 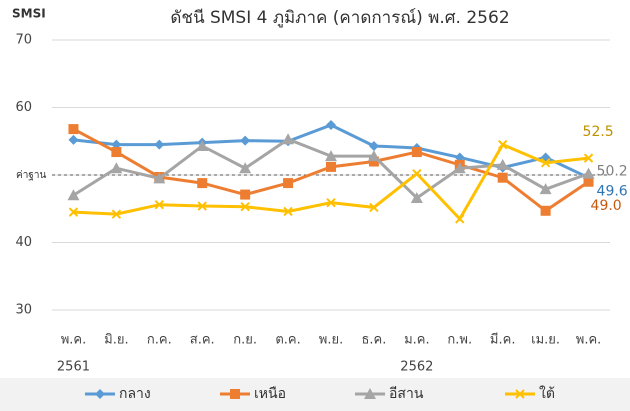 What do you see at coordinates (135, 394) in the screenshot?
I see `legend-label: กลาง` at bounding box center [135, 394].